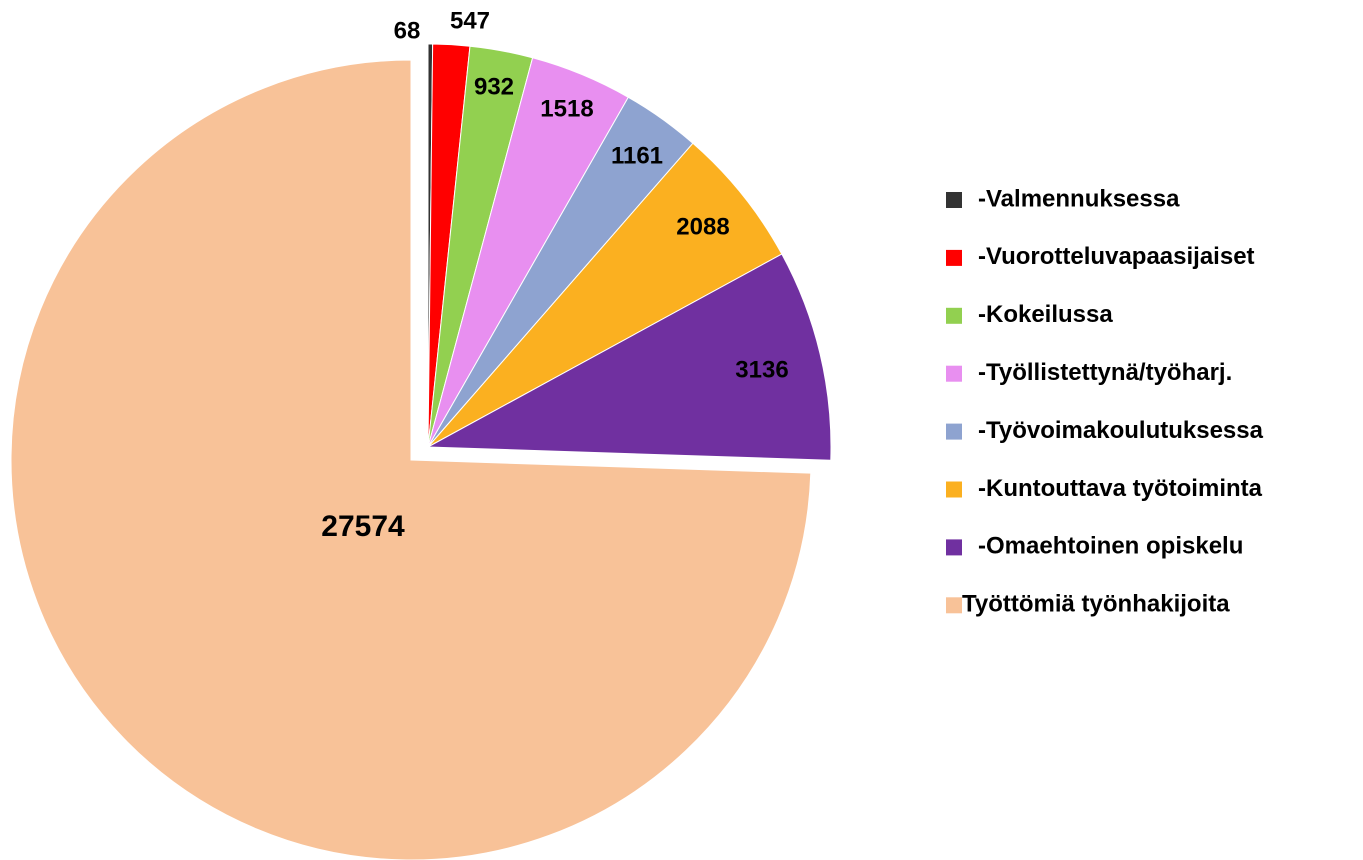 Image resolution: width=1363 pixels, height=860 pixels. Describe the element at coordinates (363, 526) in the screenshot. I see `data-label: 27574` at that location.